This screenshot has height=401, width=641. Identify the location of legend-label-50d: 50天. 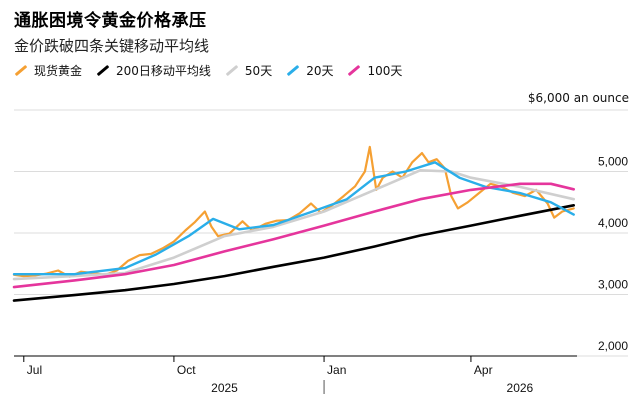
(258, 71).